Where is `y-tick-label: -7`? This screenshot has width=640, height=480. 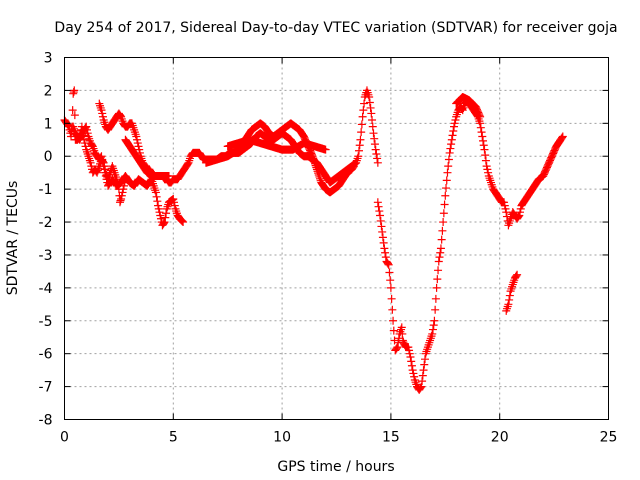 y-tick-label: -7 is located at coordinates (46, 388).